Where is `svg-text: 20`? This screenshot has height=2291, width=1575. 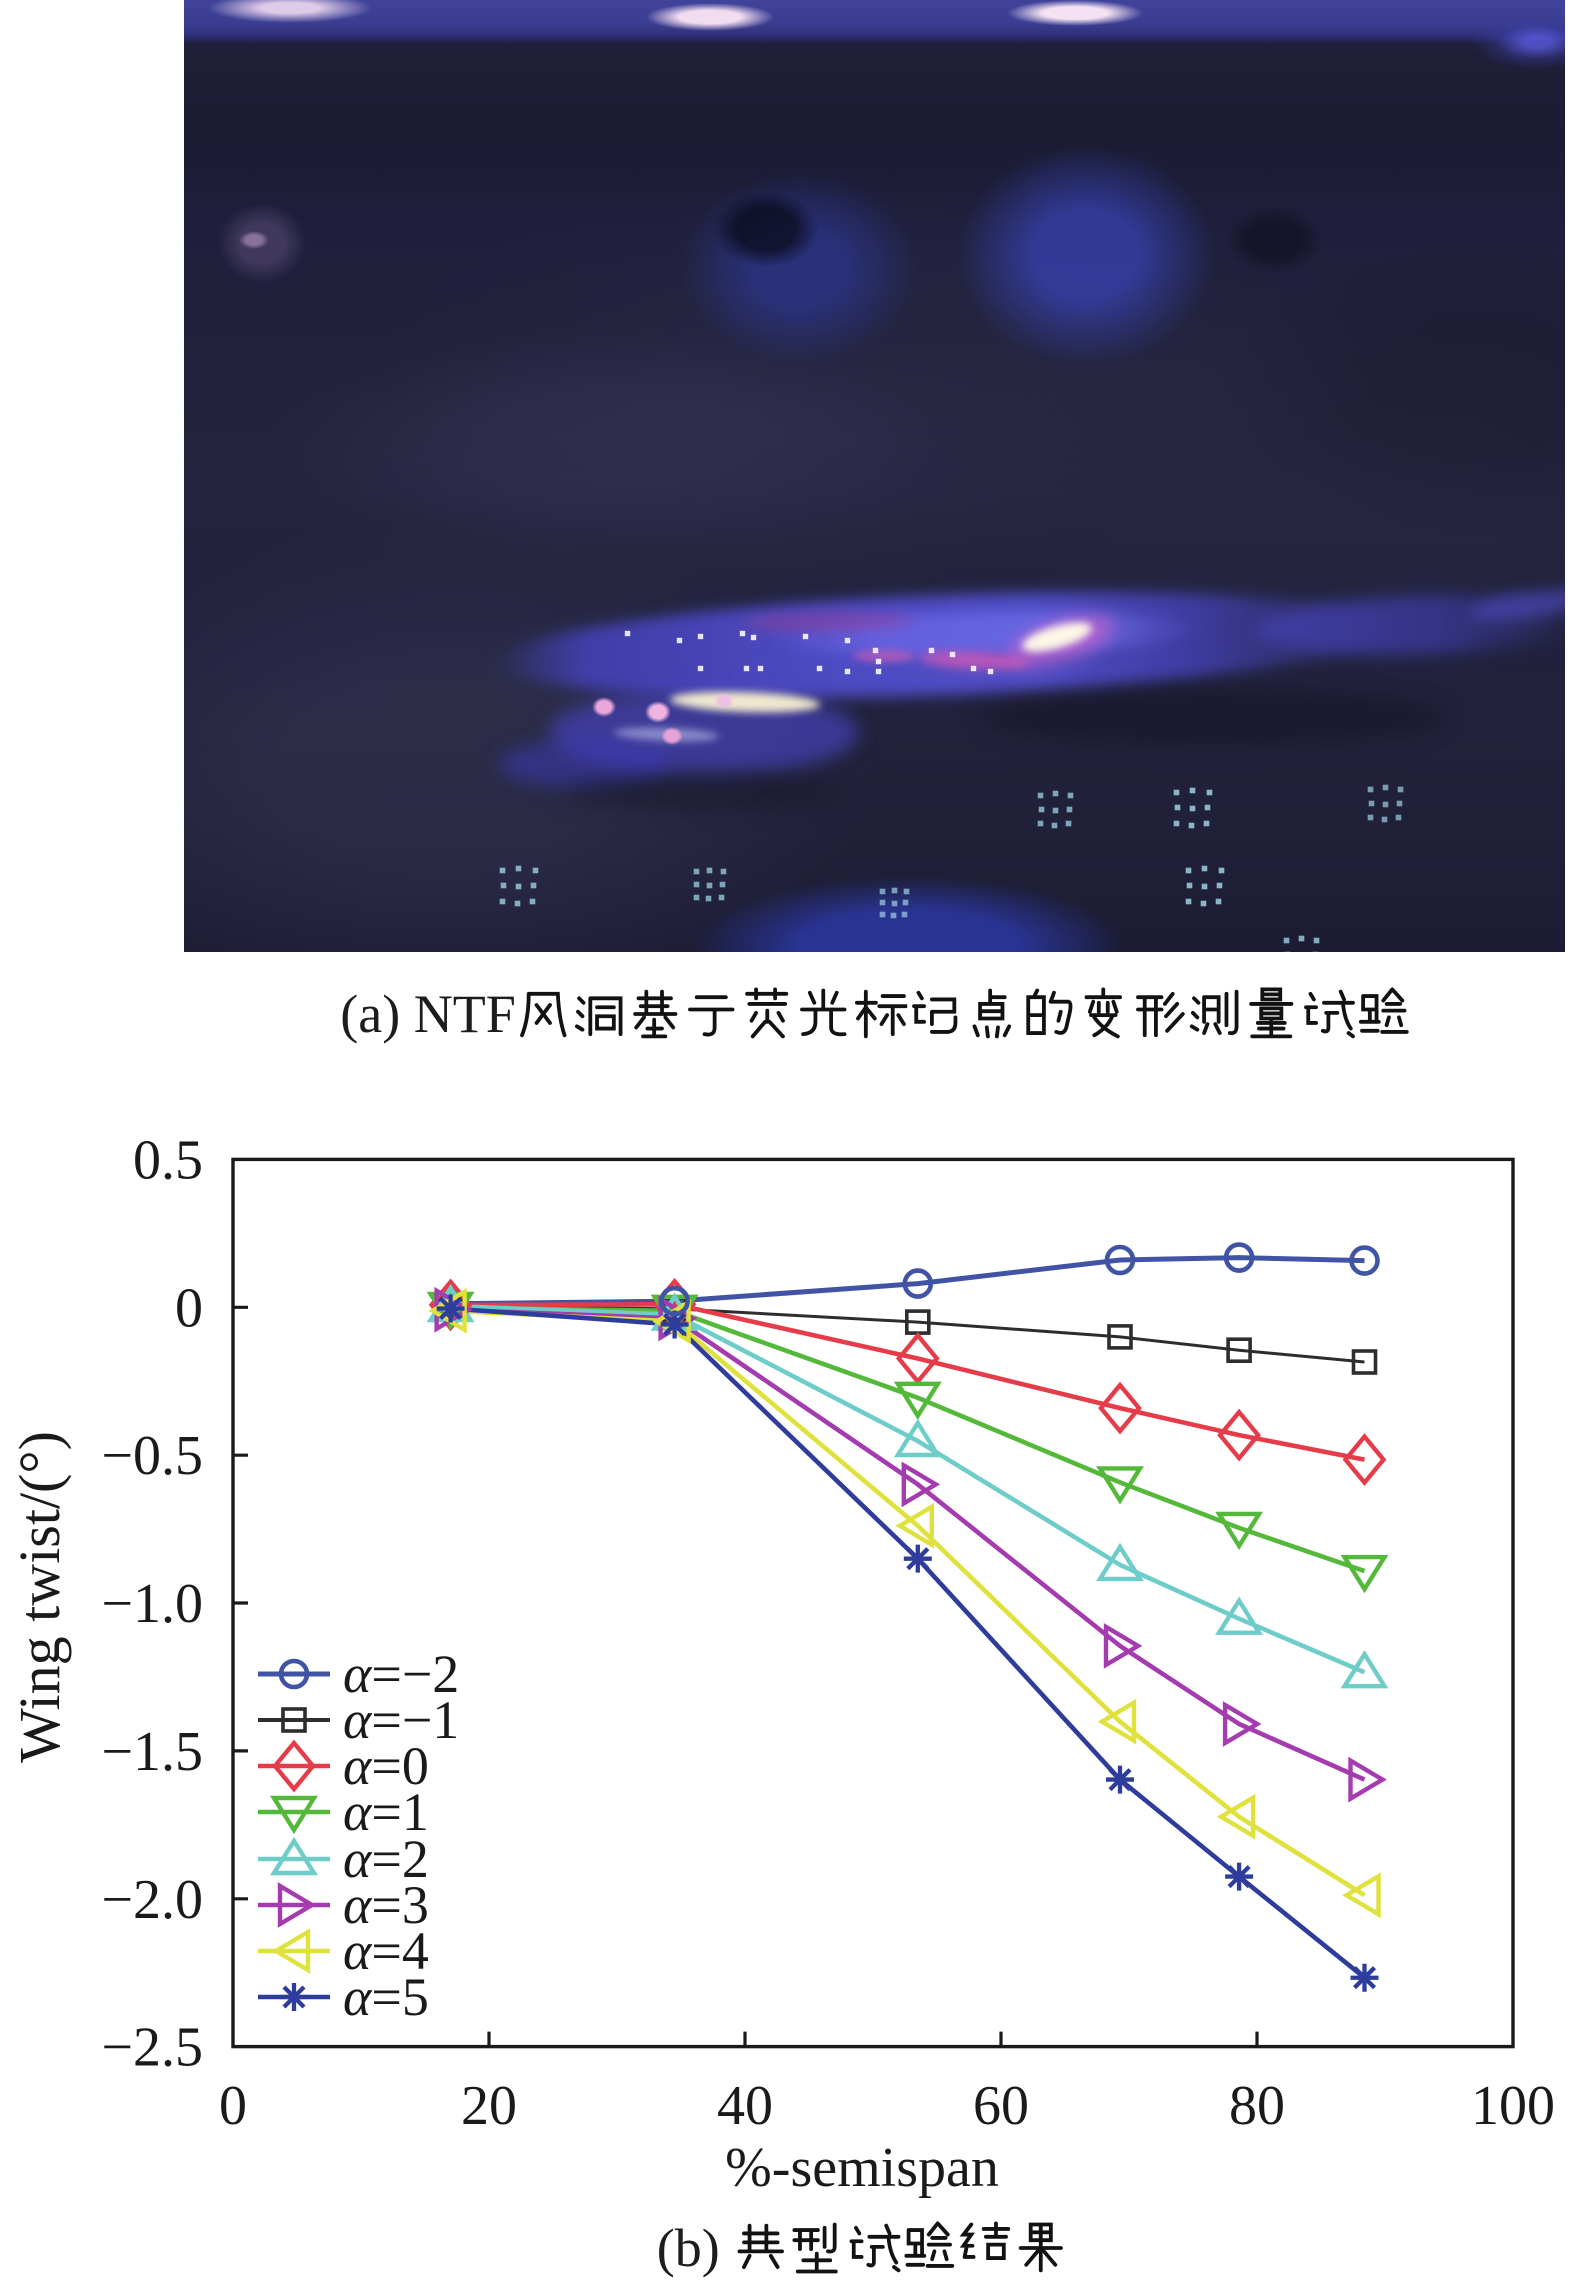
svg-text: 20 is located at coordinates (489, 2106).